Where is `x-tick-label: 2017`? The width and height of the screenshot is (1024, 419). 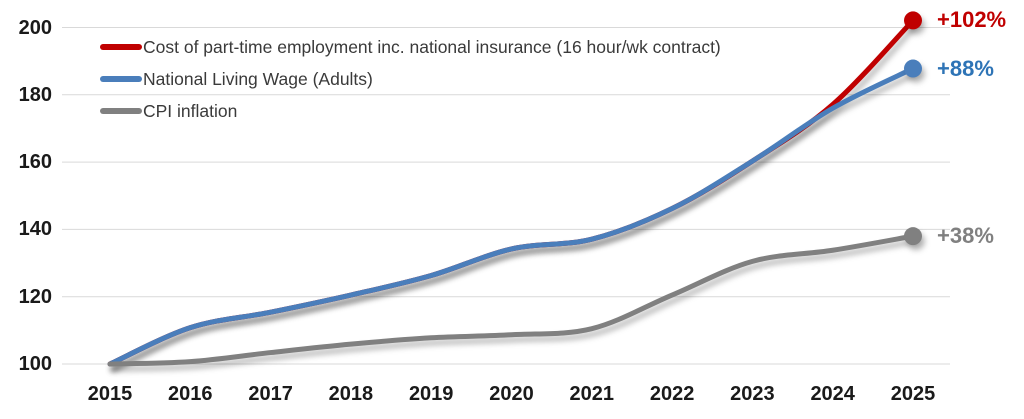
x-tick-label: 2017 is located at coordinates (270, 394).